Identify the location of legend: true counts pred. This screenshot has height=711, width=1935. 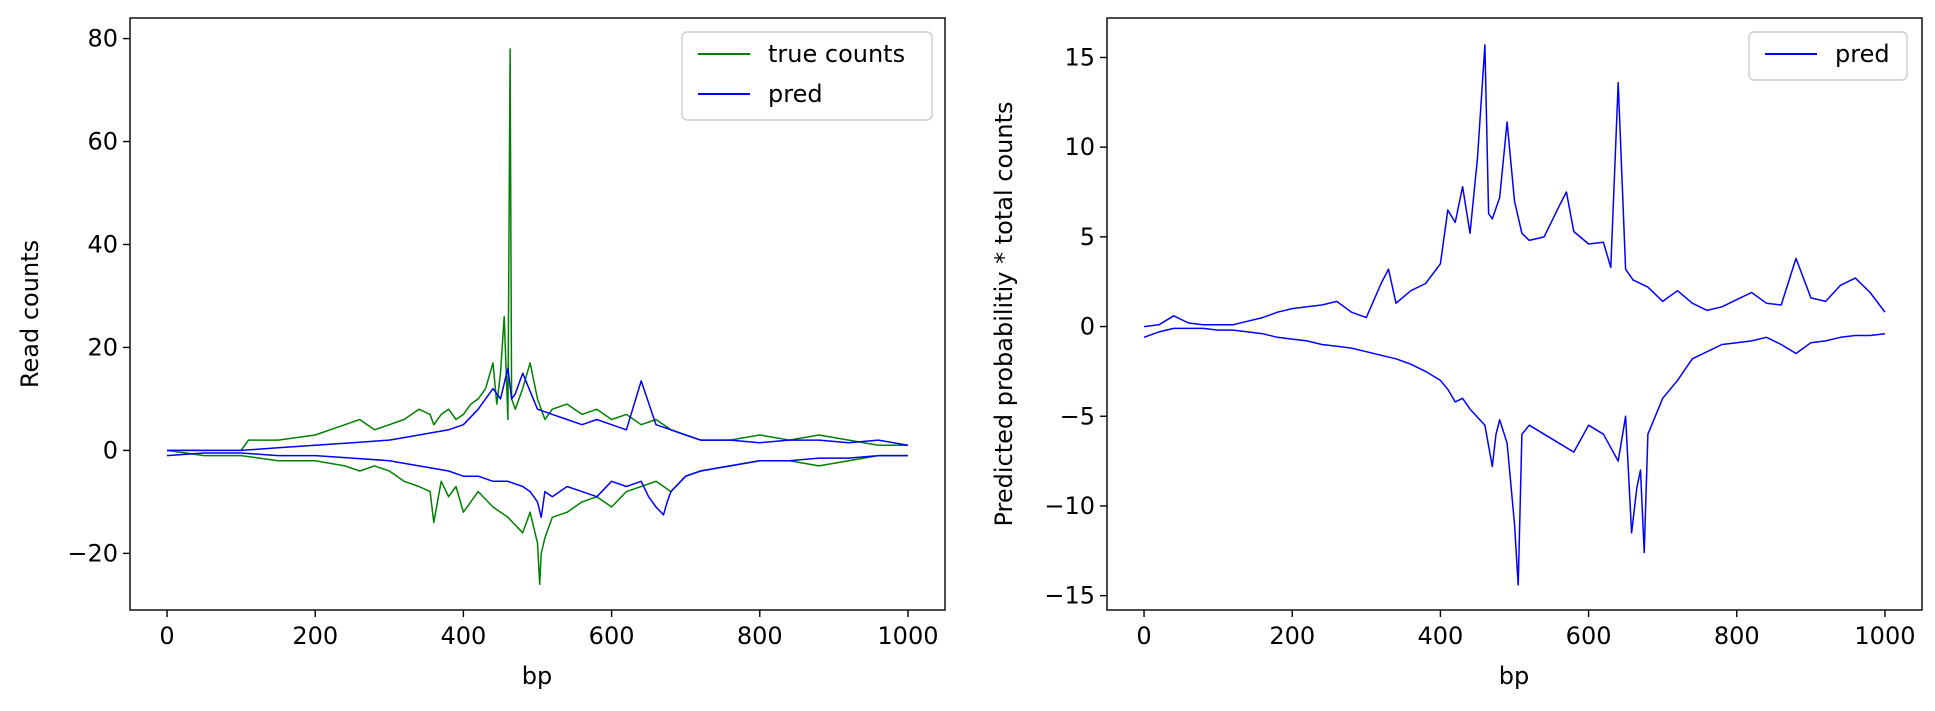
(807, 76).